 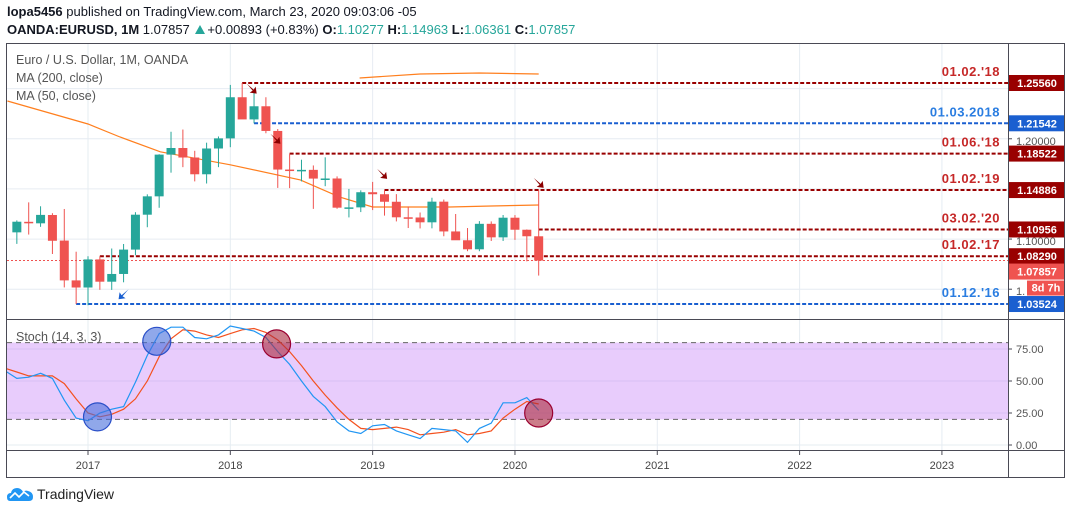 I want to click on countdown-tag, so click(x=1046, y=288).